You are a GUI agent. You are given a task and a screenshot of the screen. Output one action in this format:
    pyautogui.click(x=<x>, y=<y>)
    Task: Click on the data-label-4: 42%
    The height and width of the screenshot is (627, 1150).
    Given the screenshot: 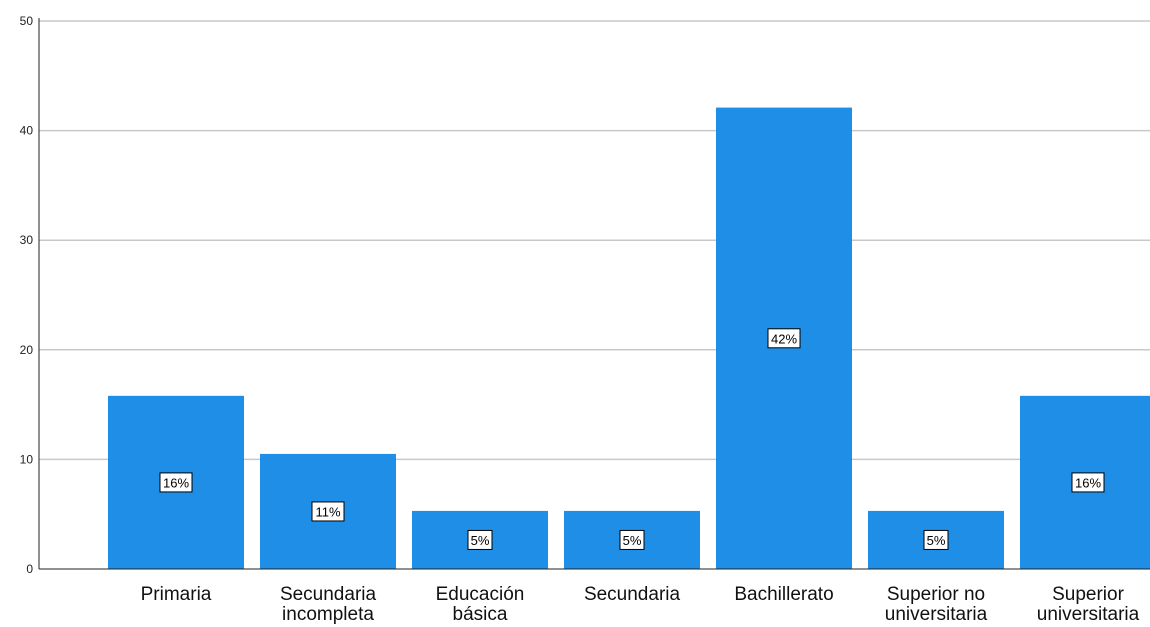 What is the action you would take?
    pyautogui.click(x=784, y=338)
    